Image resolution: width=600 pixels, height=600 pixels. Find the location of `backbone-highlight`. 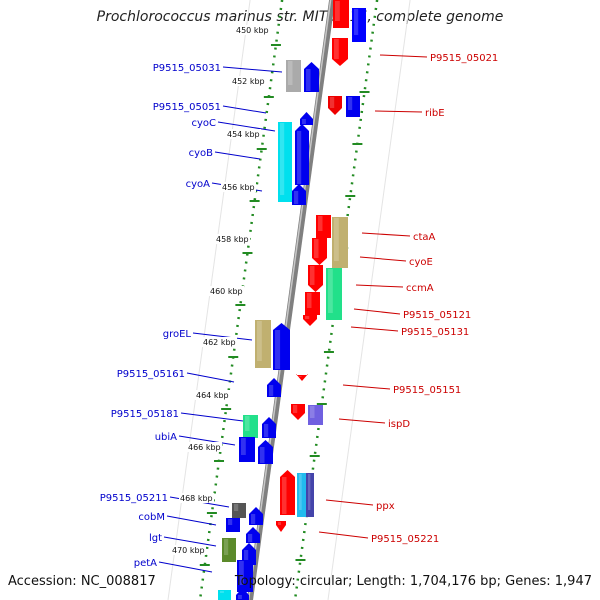

backbone-highlight is located at coordinates (289, 300).